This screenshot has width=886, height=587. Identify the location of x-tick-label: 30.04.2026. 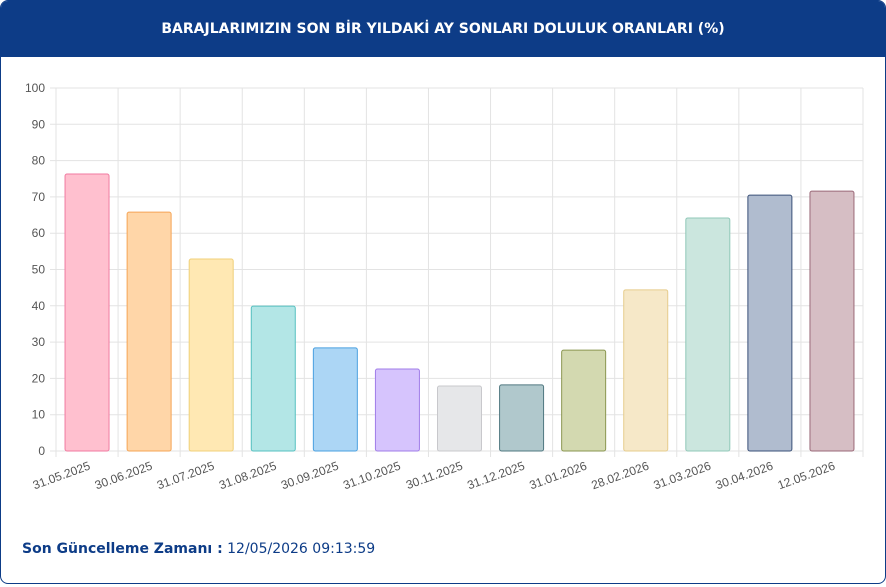
(745, 476).